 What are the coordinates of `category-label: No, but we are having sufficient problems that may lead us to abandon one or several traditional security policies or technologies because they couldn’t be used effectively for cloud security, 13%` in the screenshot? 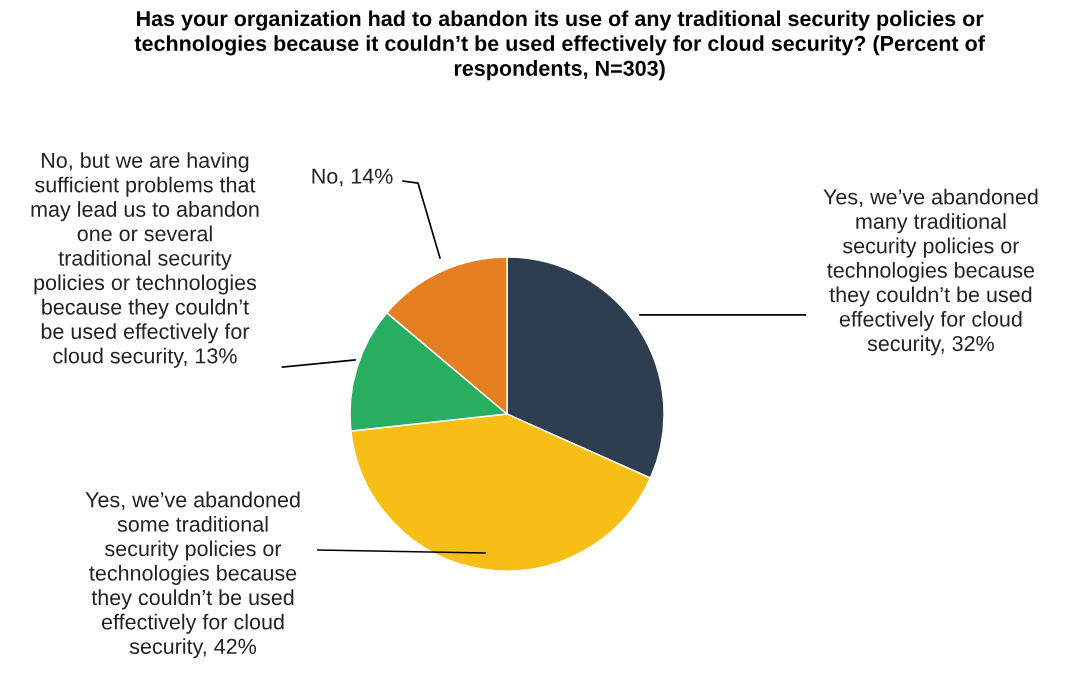 It's located at (145, 260).